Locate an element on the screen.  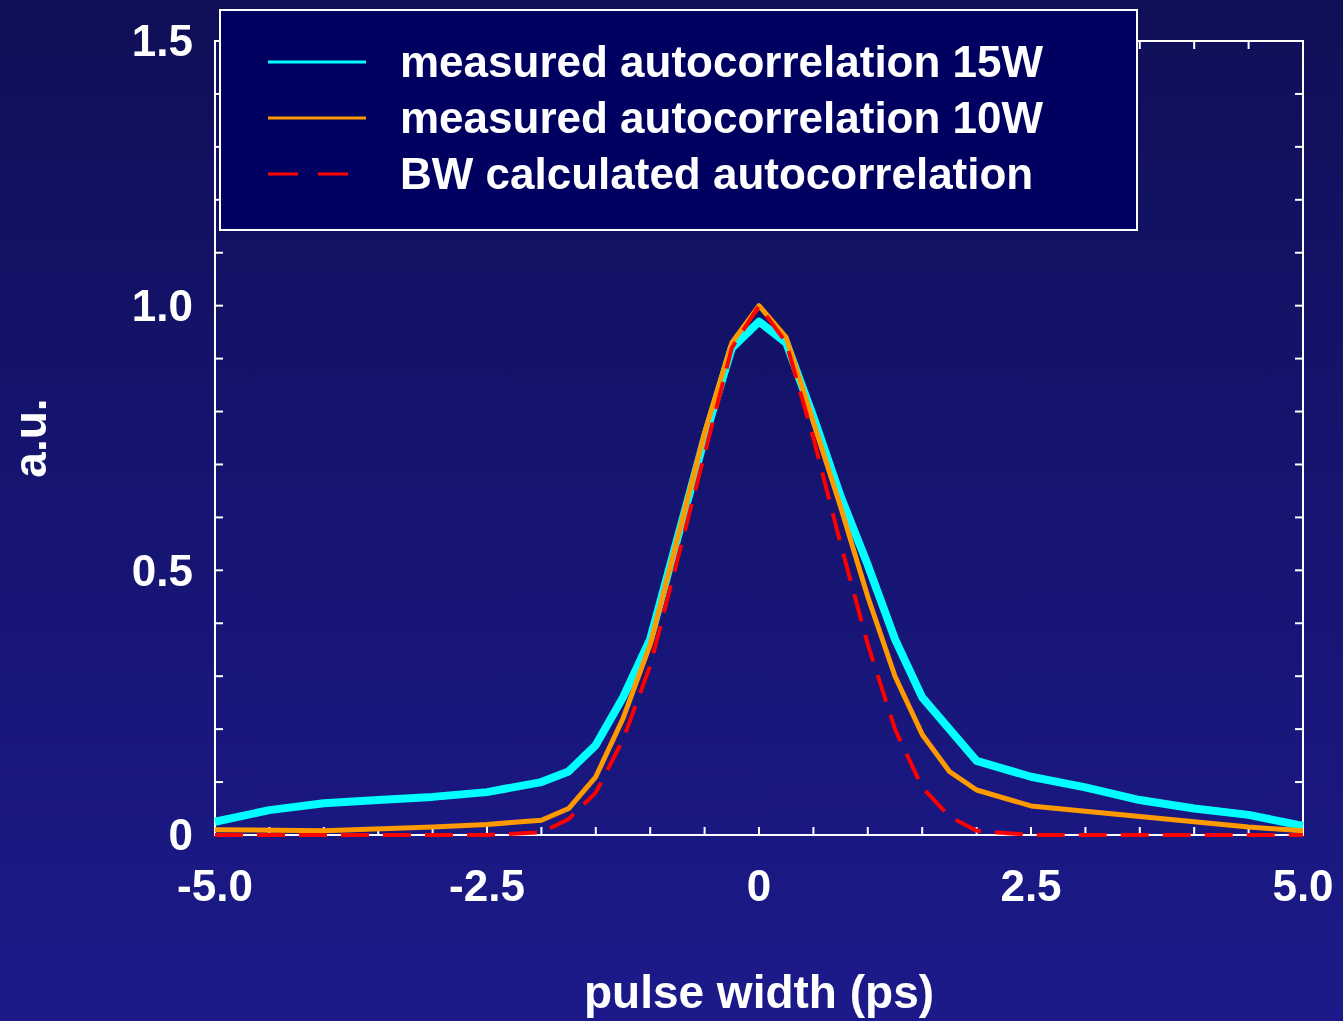
x-tick-label: 0 is located at coordinates (759, 885).